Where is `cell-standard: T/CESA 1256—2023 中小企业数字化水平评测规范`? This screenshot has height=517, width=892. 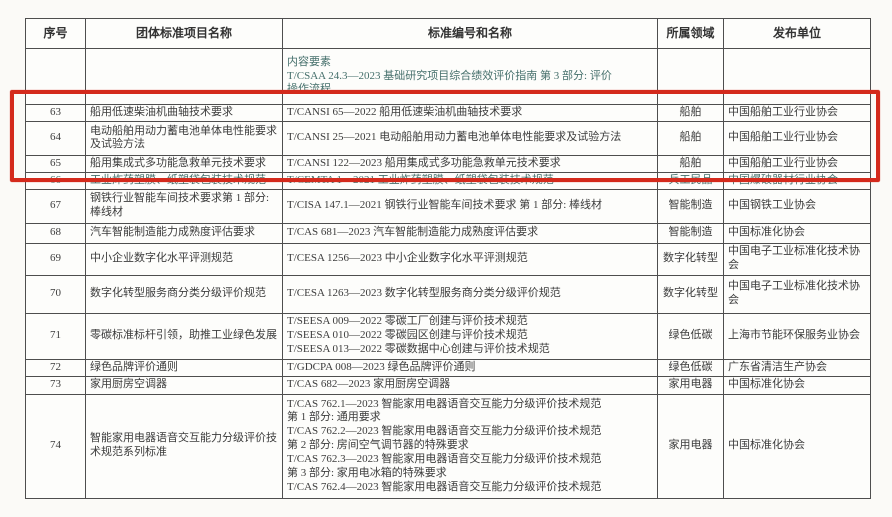
cell-standard: T/CESA 1256—2023 中小企业数字化水平评测规范 is located at coordinates (470, 259).